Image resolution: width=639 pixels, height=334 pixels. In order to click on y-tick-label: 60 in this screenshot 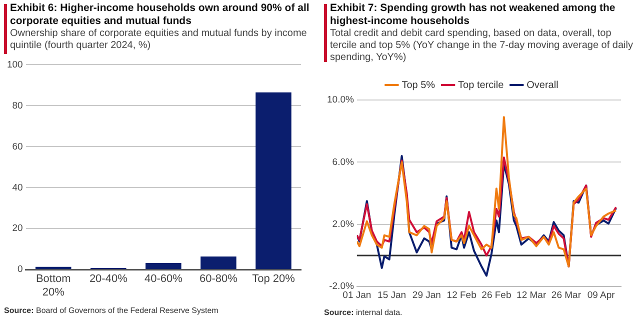, I will do `click(17, 146)`.